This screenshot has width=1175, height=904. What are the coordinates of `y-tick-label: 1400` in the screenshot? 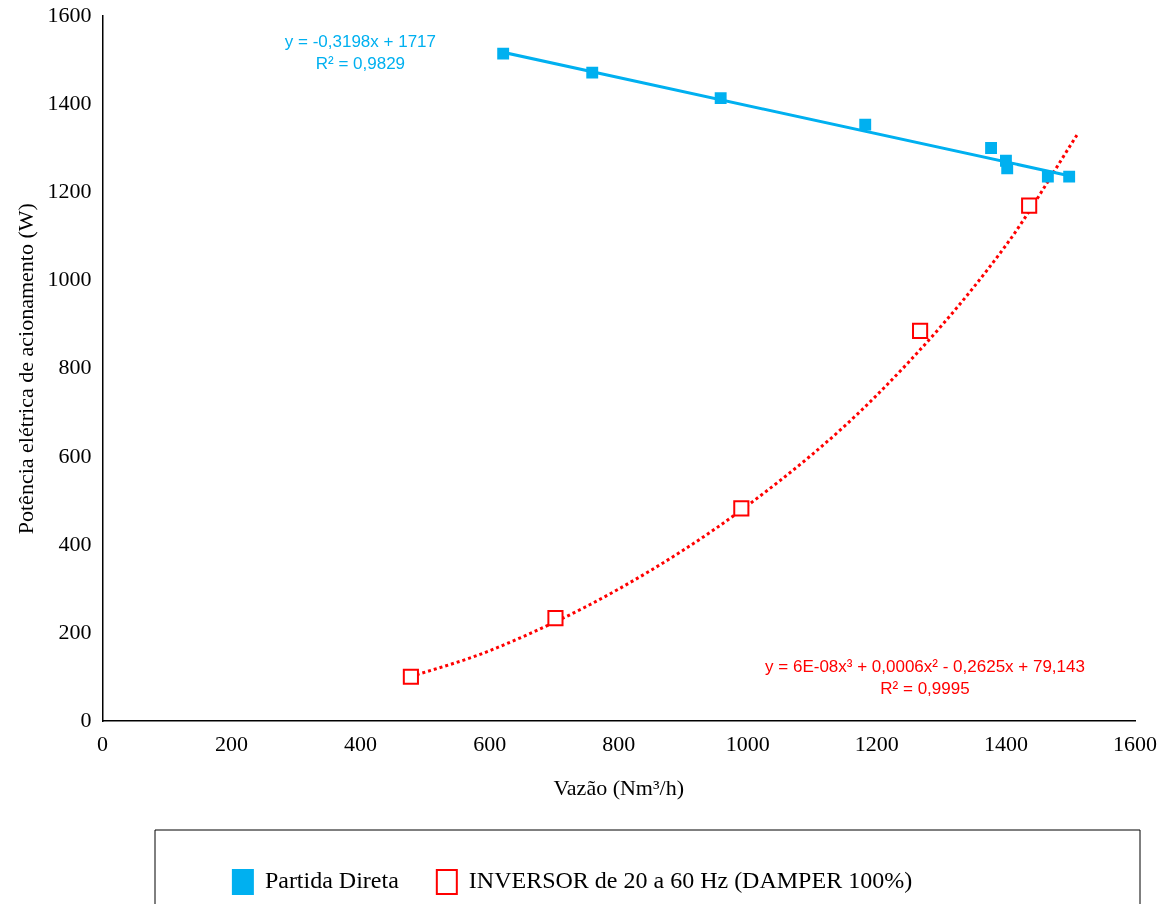 It's located at (69, 103).